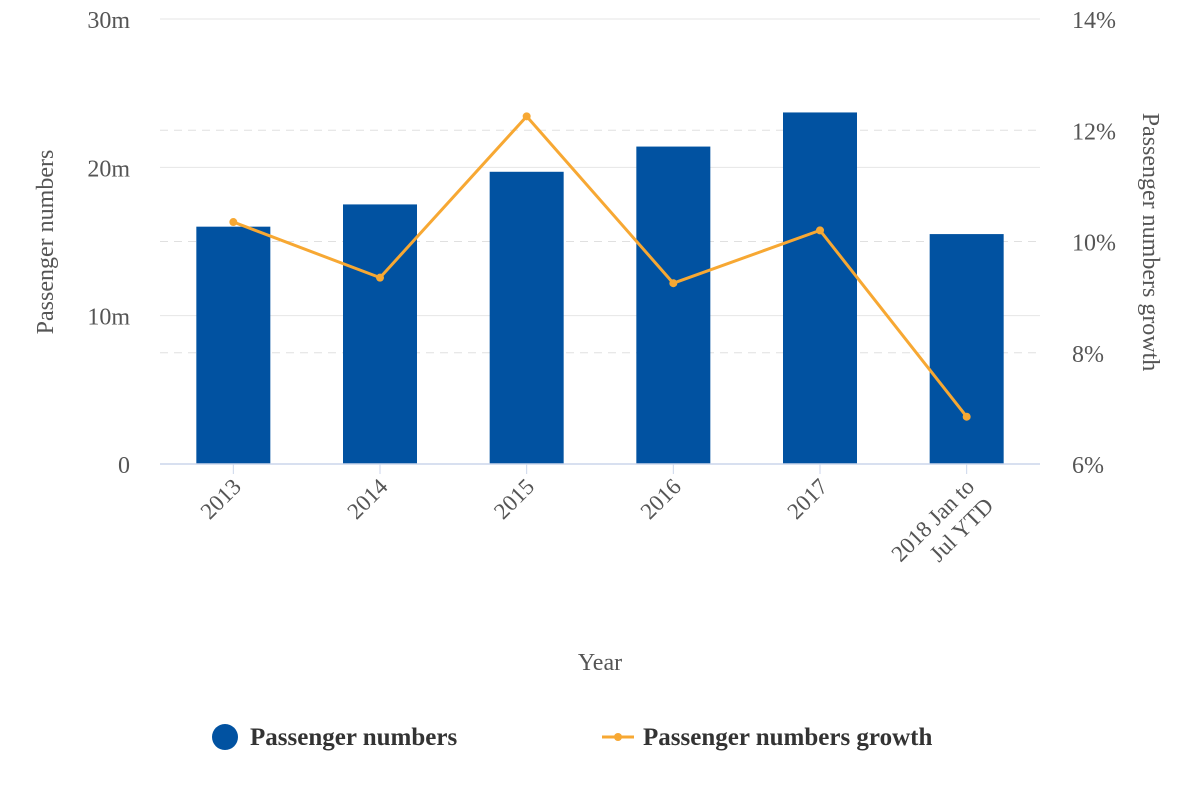 The height and width of the screenshot is (805, 1200). I want to click on legend-item-passenger-numbers: Passenger numbers, so click(334, 737).